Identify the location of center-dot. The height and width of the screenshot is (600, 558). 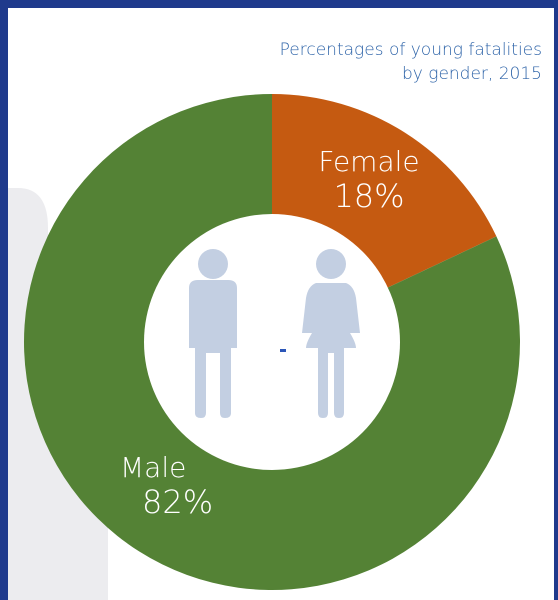
(283, 350).